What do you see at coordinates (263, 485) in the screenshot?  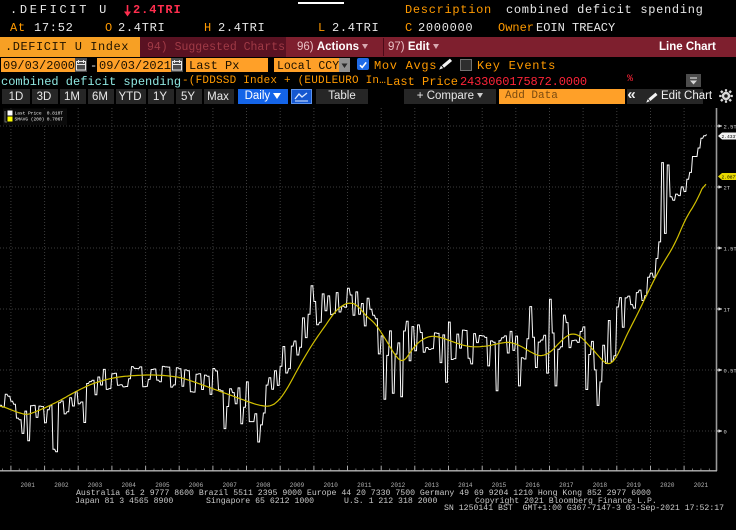 I see `svg-text: 2008` at bounding box center [263, 485].